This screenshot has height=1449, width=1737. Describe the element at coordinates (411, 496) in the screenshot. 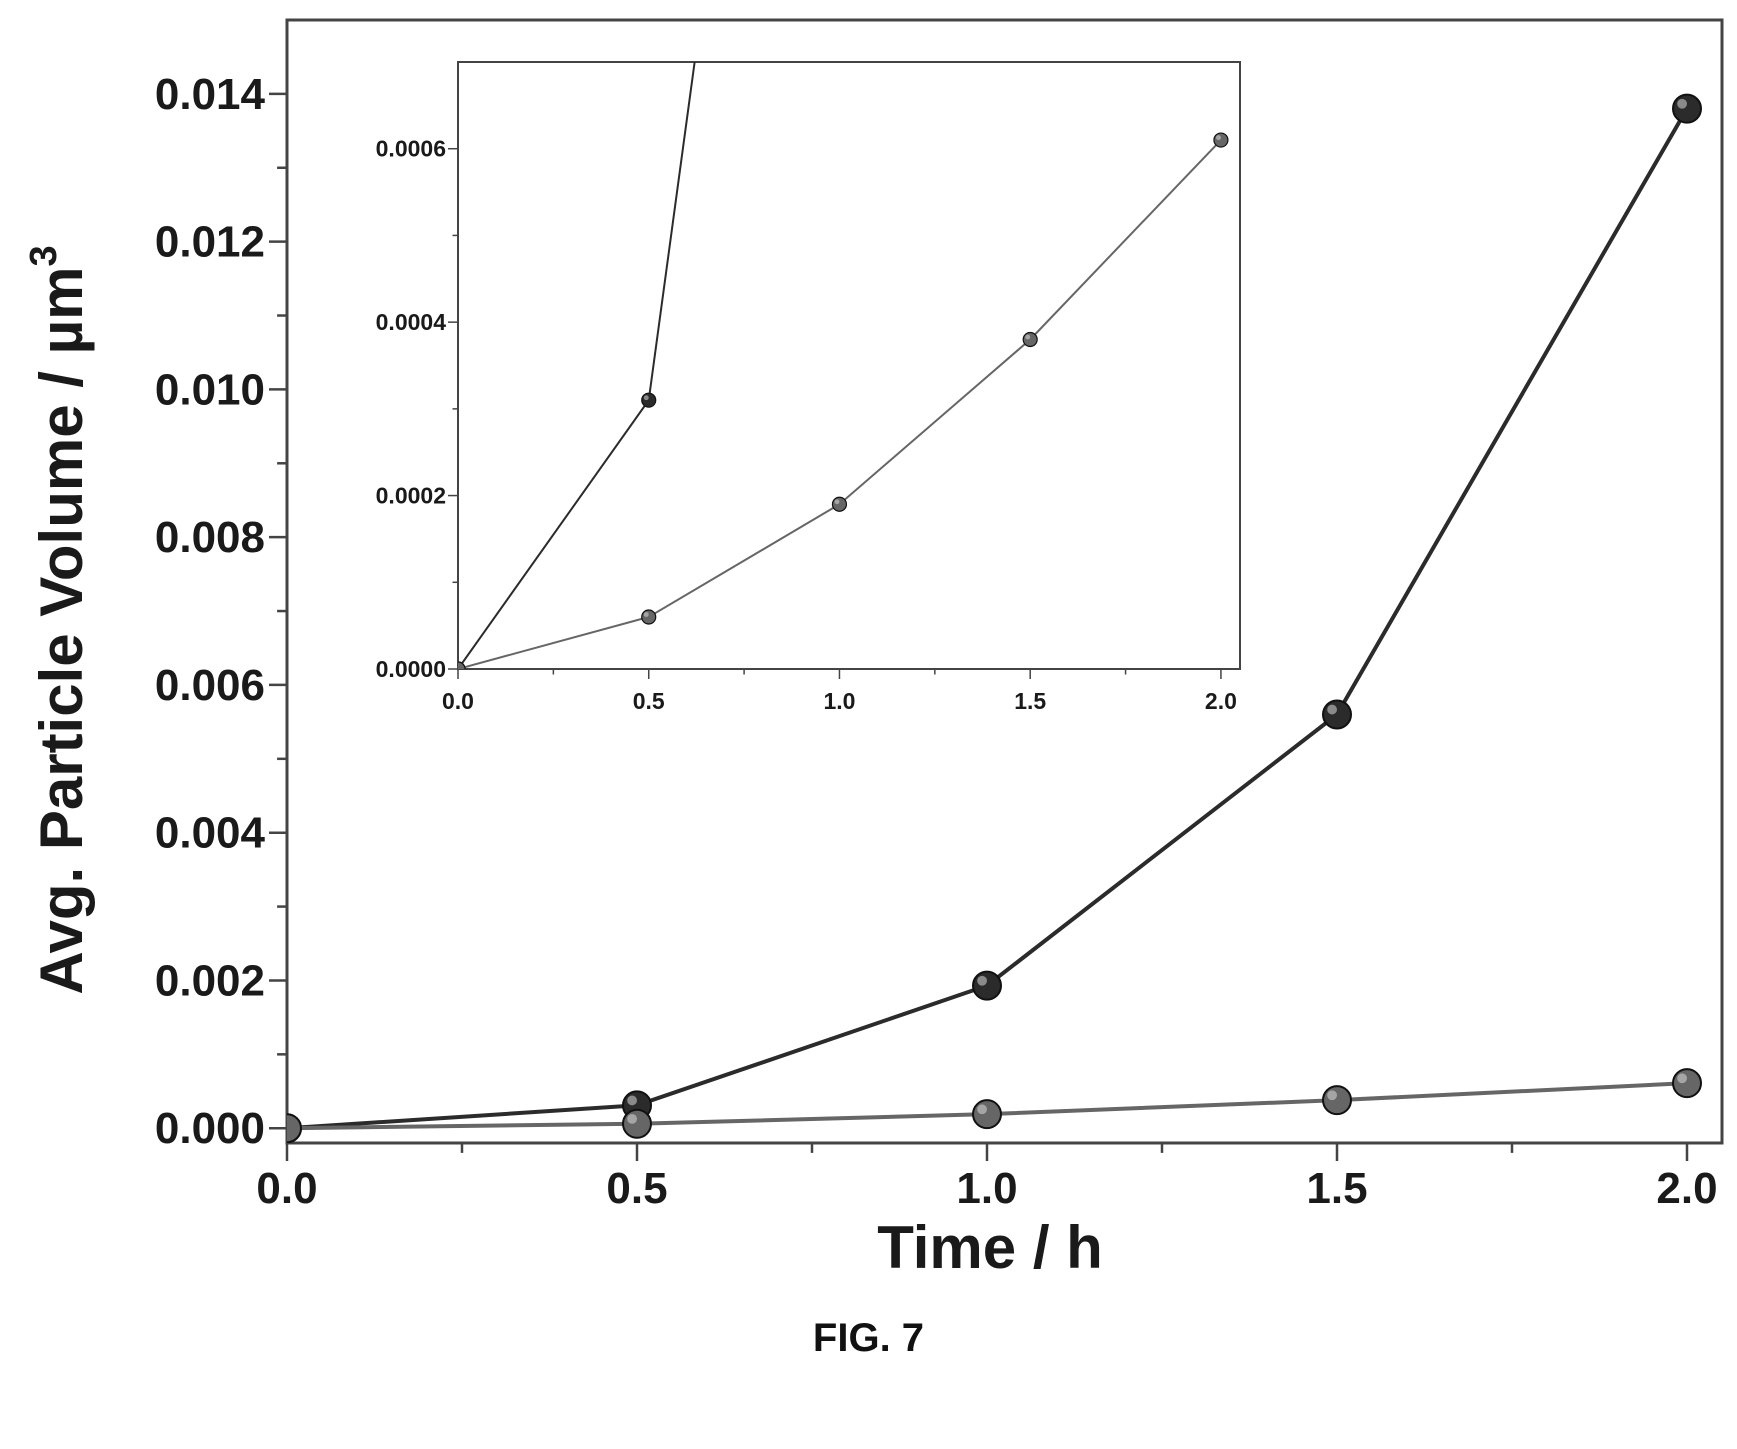

I see `y-tick-label: 0.0002` at that location.